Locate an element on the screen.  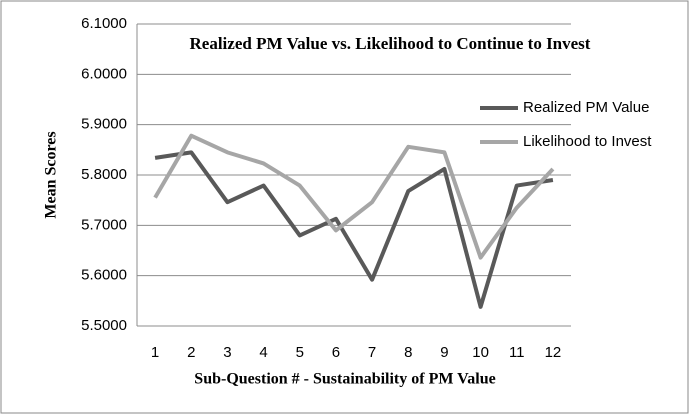
y-tick-label: 6.1000 is located at coordinates (104, 23).